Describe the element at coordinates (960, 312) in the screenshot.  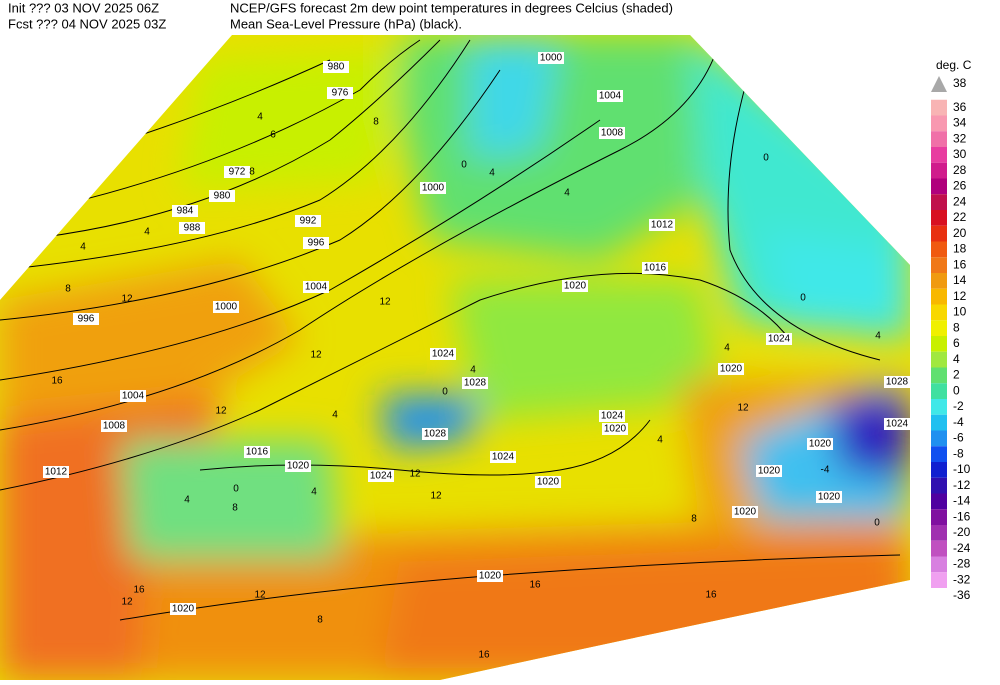
I see `legend-label: 10` at that location.